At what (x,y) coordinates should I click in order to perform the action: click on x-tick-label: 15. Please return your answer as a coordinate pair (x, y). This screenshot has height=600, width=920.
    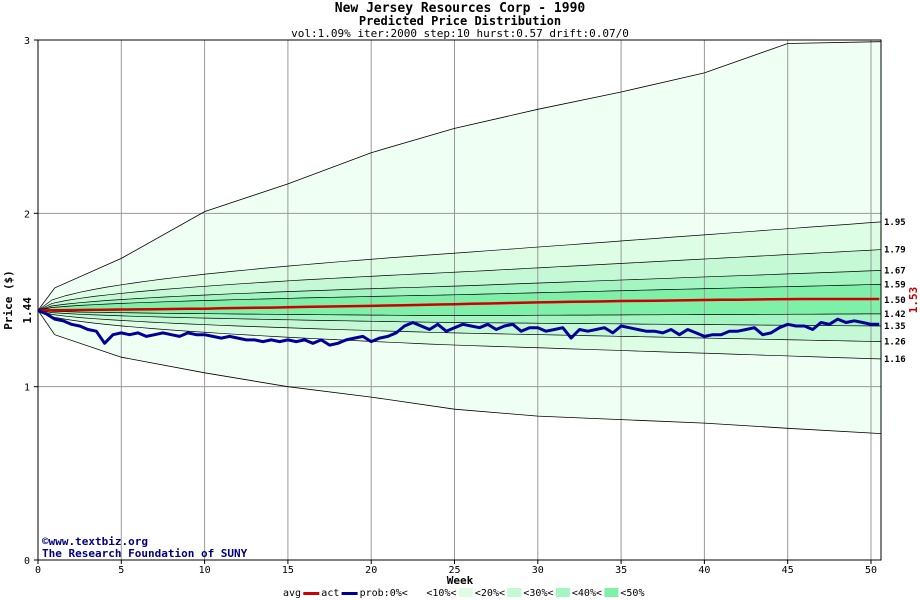
    Looking at the image, I should click on (288, 570).